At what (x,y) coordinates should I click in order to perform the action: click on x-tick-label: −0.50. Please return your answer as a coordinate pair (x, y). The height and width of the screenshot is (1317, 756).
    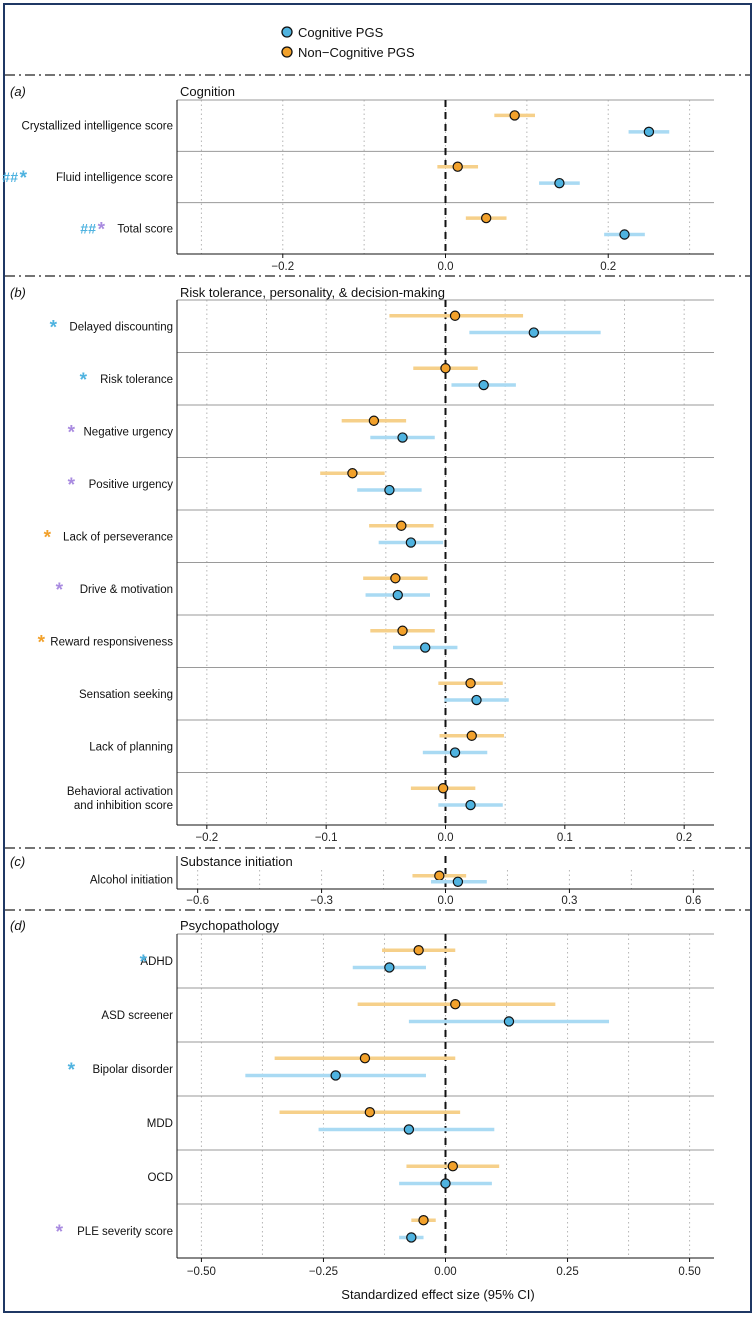
    Looking at the image, I should click on (201, 1272).